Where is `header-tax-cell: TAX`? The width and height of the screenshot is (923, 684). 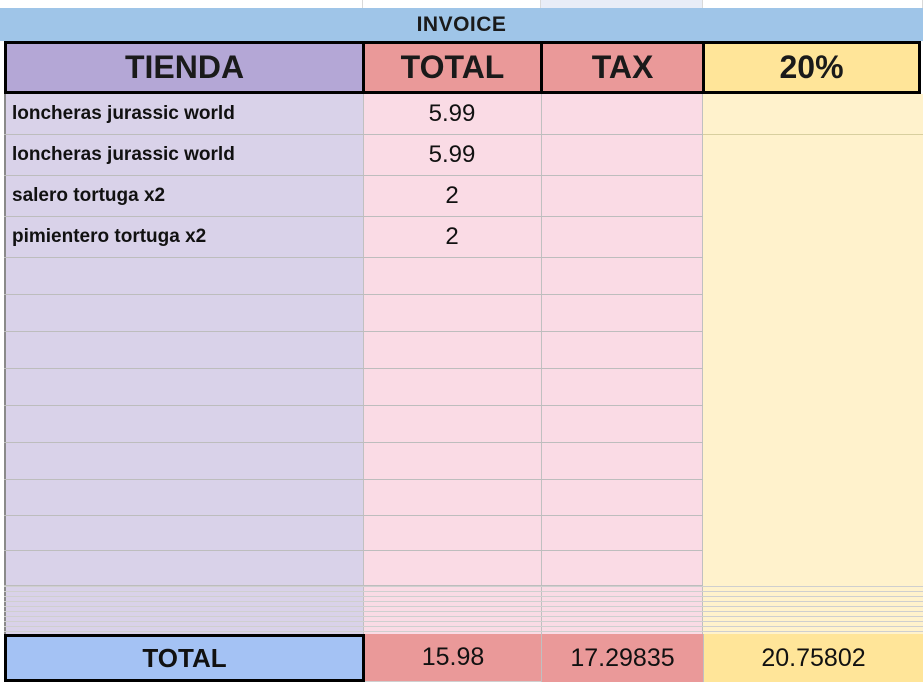
header-tax-cell: TAX is located at coordinates (622, 67).